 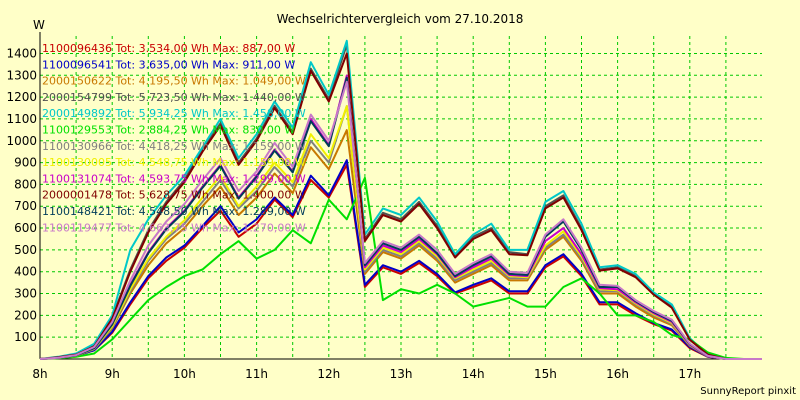 What do you see at coordinates (21, 53) in the screenshot?
I see `y-tick-label: 1400` at bounding box center [21, 53].